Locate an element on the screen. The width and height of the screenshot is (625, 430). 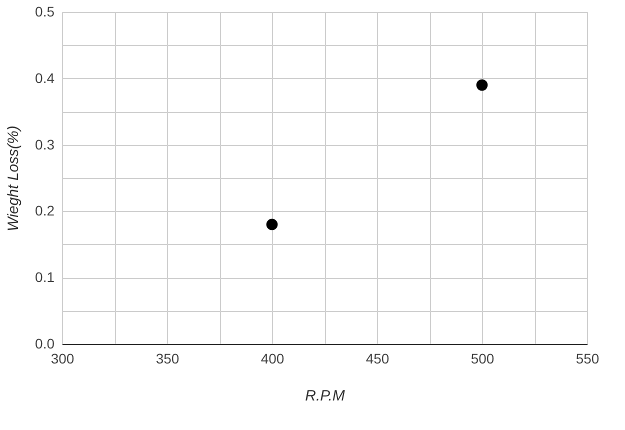
y-axis-title: Wieght Loss(%) is located at coordinates (13, 179).